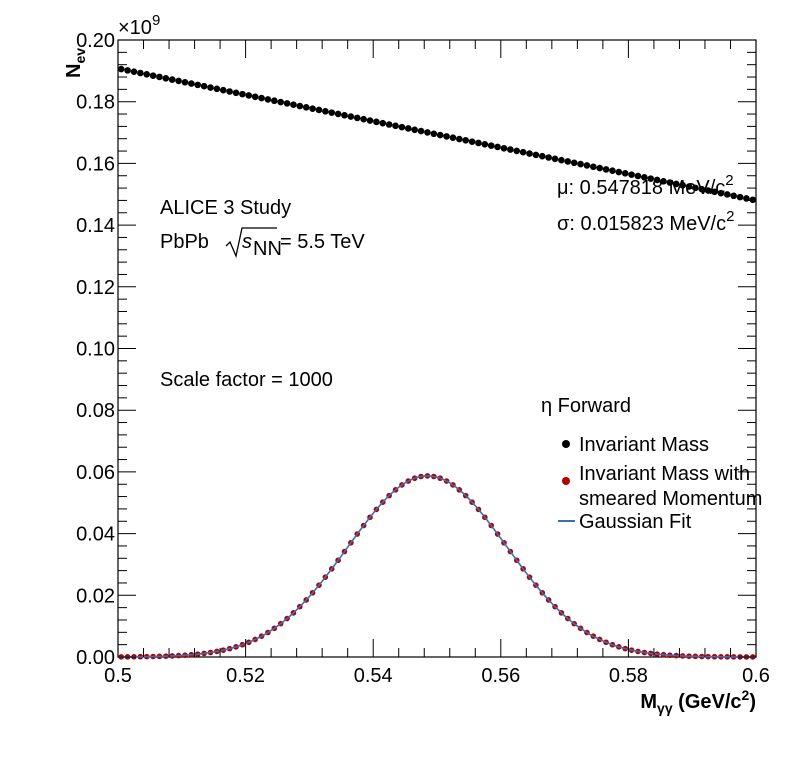  Describe the element at coordinates (245, 676) in the screenshot. I see `x-tick-label: 0.52` at that location.